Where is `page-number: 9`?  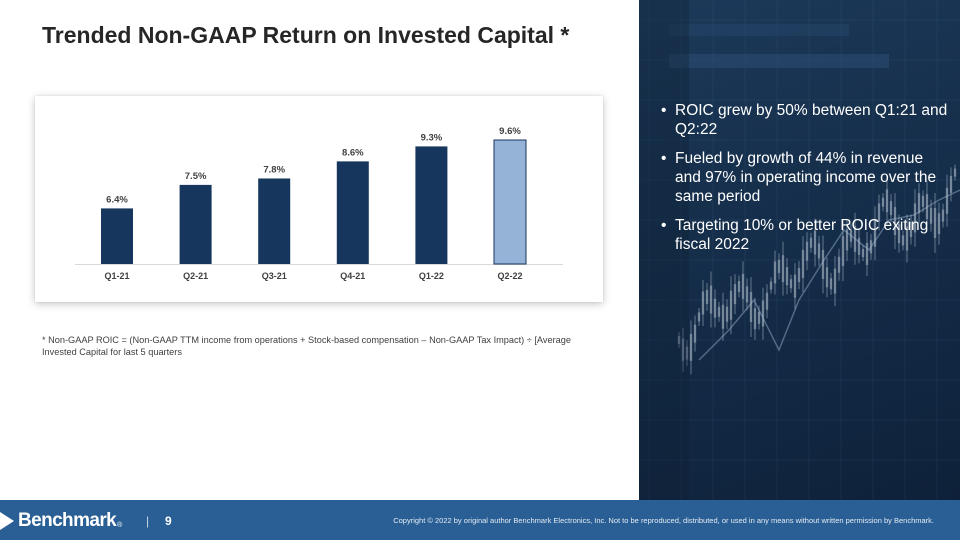 page-number: 9 is located at coordinates (168, 521).